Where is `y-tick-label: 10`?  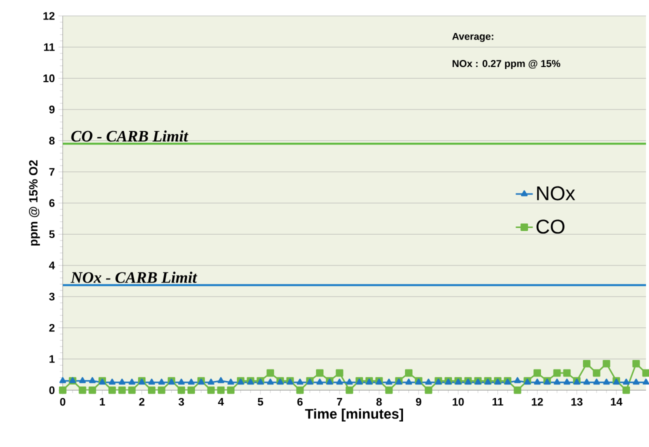 y-tick-label: 10 is located at coordinates (48, 78).